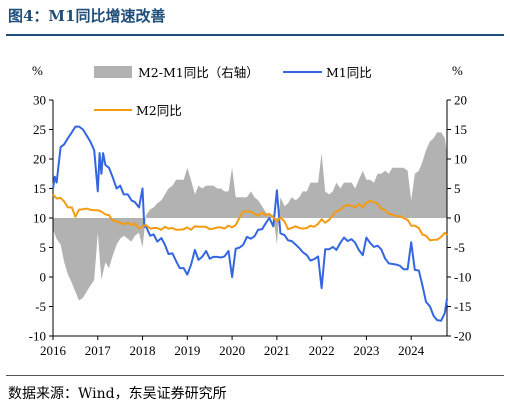 Image resolution: width=510 pixels, height=413 pixels. What do you see at coordinates (457, 218) in the screenshot?
I see `right-tick-label: 0` at bounding box center [457, 218].